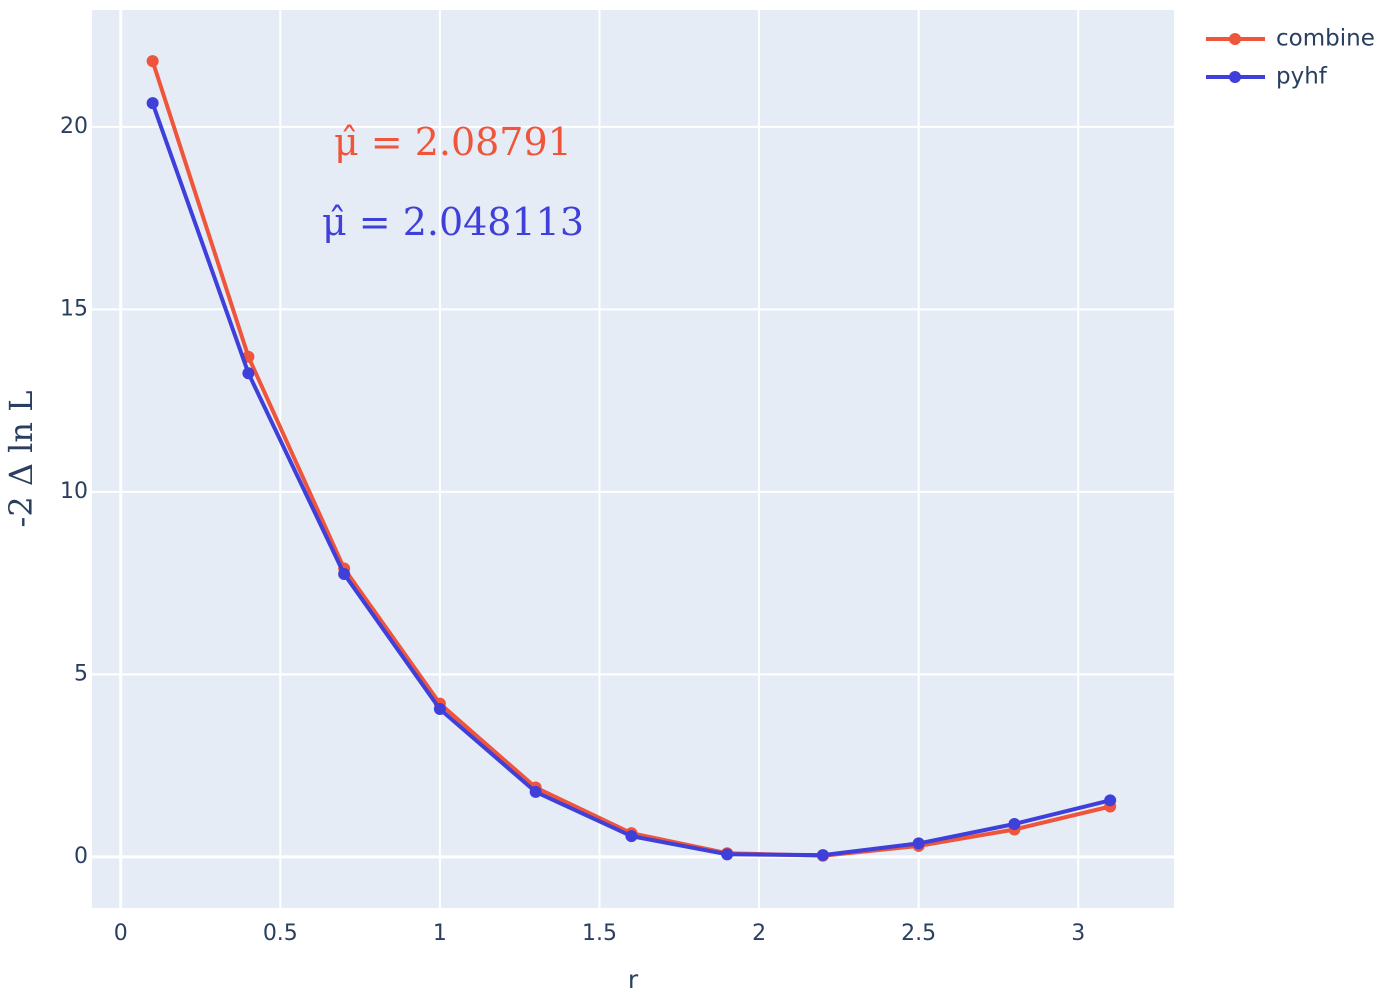 This screenshot has height=1000, width=1400. Describe the element at coordinates (759, 933) in the screenshot. I see `x-tick-label: 2` at that location.